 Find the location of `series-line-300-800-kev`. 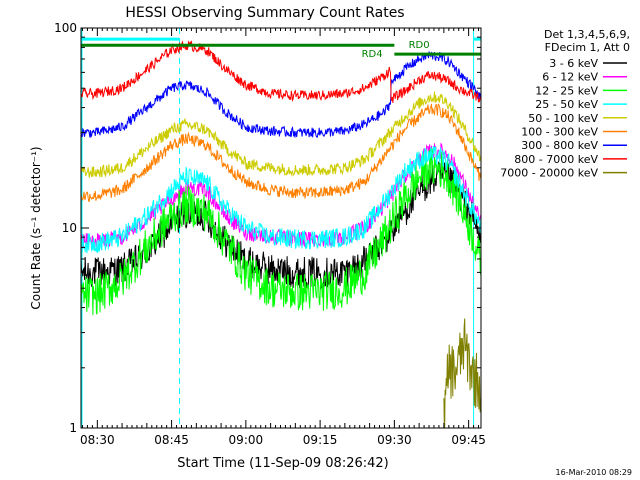

series-line-300-800-kev is located at coordinates (281, 94).